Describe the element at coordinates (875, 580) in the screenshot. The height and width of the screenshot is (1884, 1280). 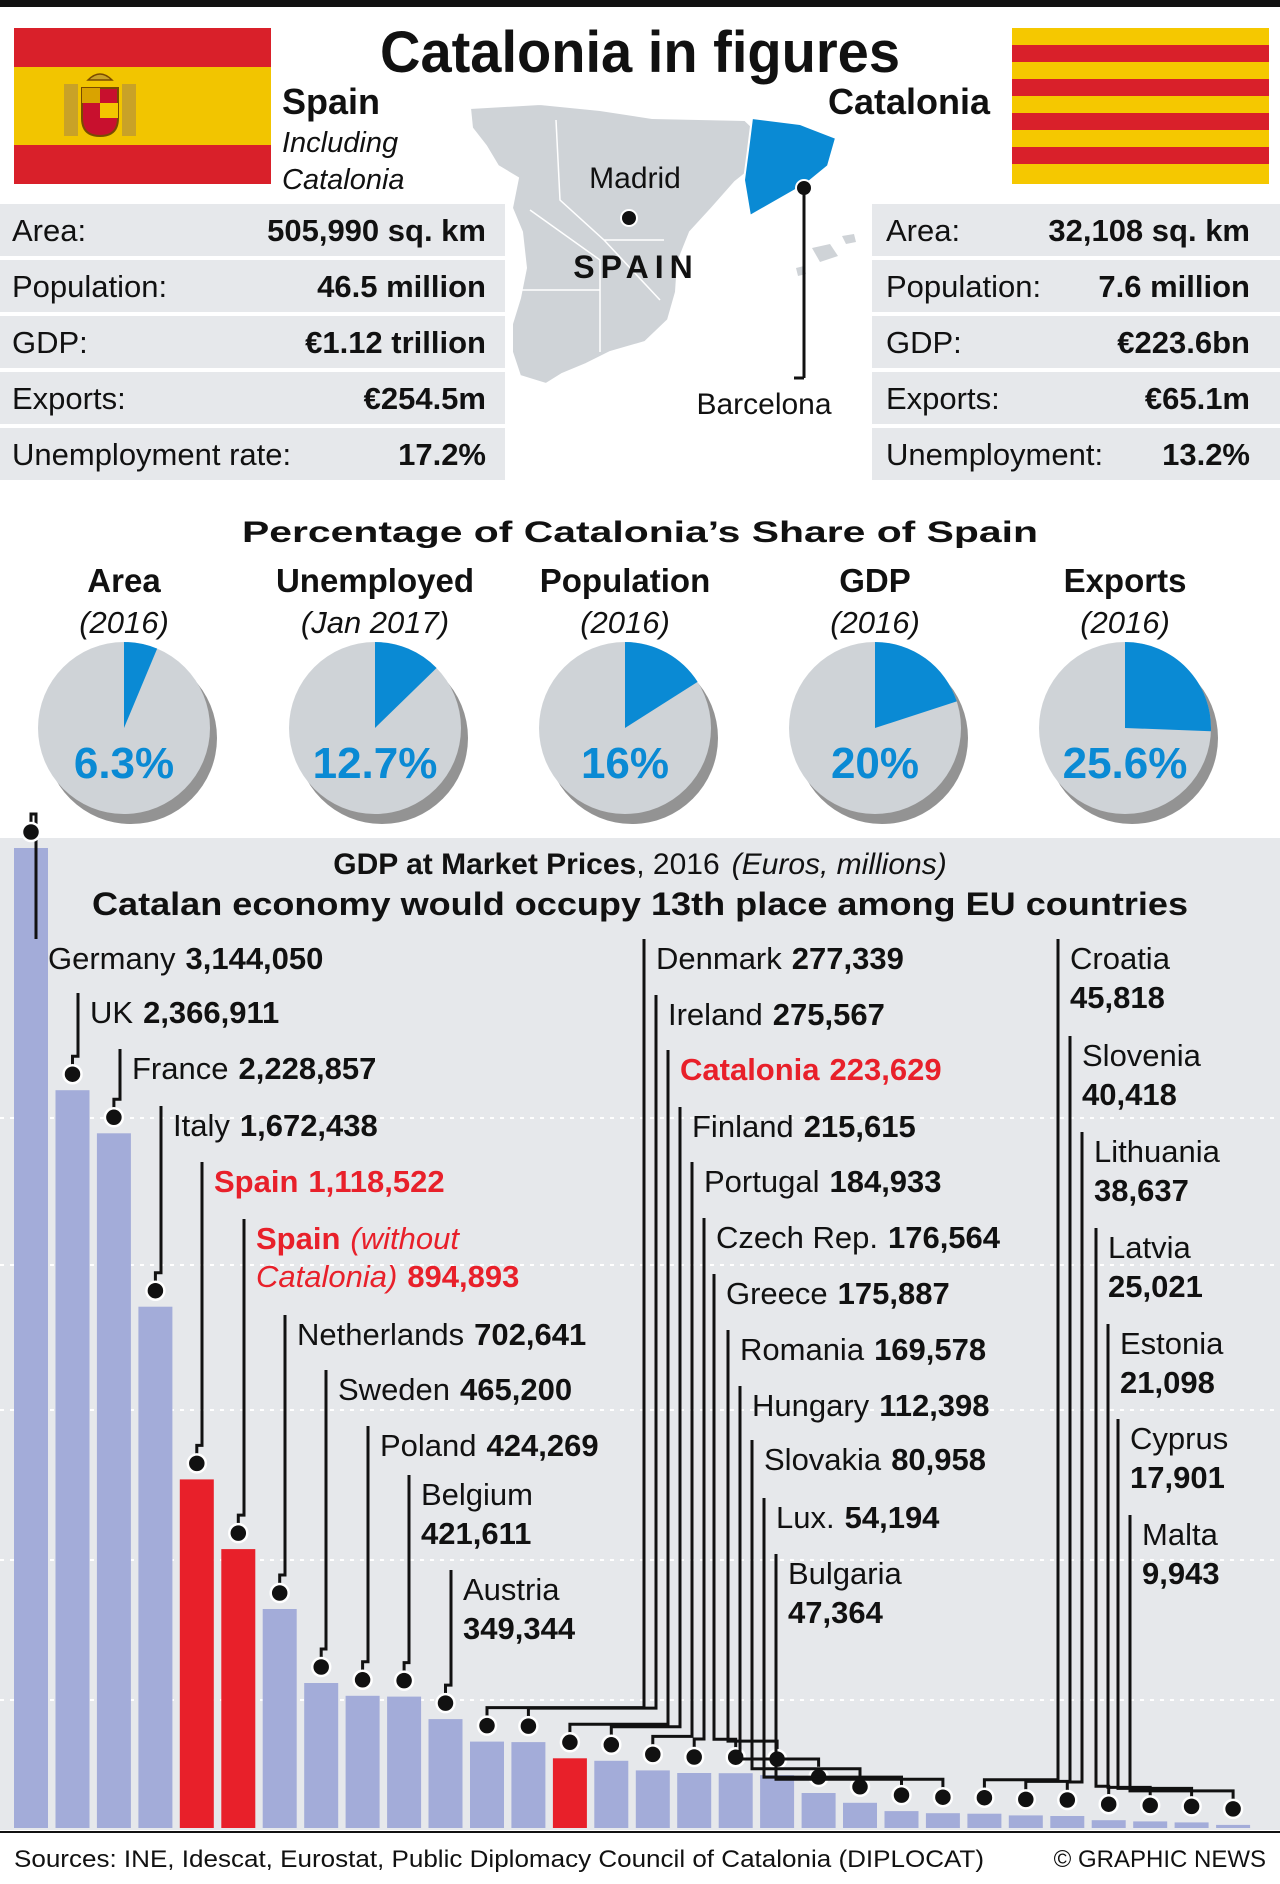
I see `pie-series-name: GDP` at that location.